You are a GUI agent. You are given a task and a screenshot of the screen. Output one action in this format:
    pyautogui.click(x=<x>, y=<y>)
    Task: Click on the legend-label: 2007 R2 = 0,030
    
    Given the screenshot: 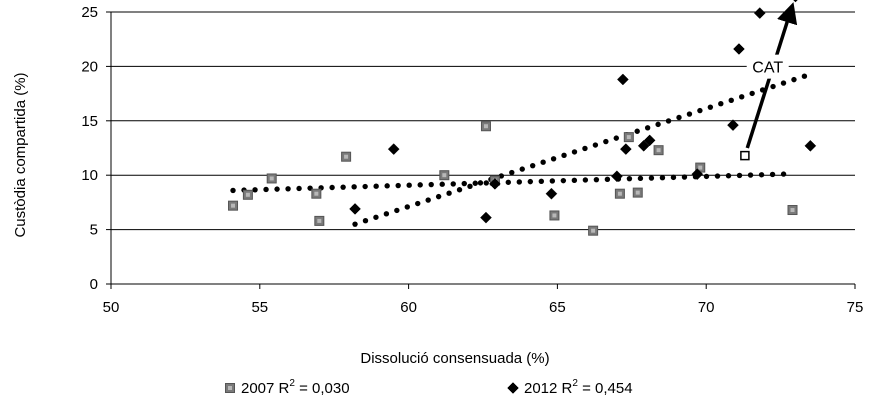 What is the action you would take?
    pyautogui.click(x=295, y=387)
    